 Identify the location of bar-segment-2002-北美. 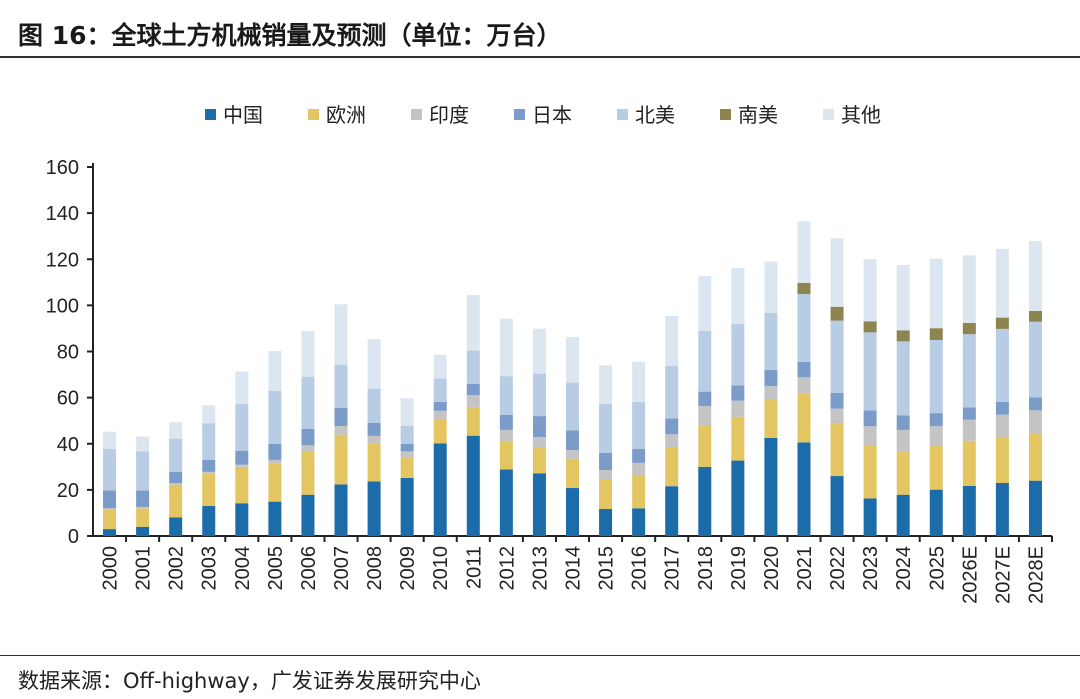
(176, 455).